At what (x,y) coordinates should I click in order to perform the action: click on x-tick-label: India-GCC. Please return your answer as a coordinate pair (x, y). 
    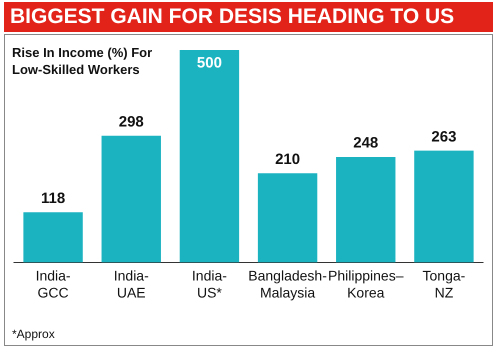
    Looking at the image, I should click on (53, 284).